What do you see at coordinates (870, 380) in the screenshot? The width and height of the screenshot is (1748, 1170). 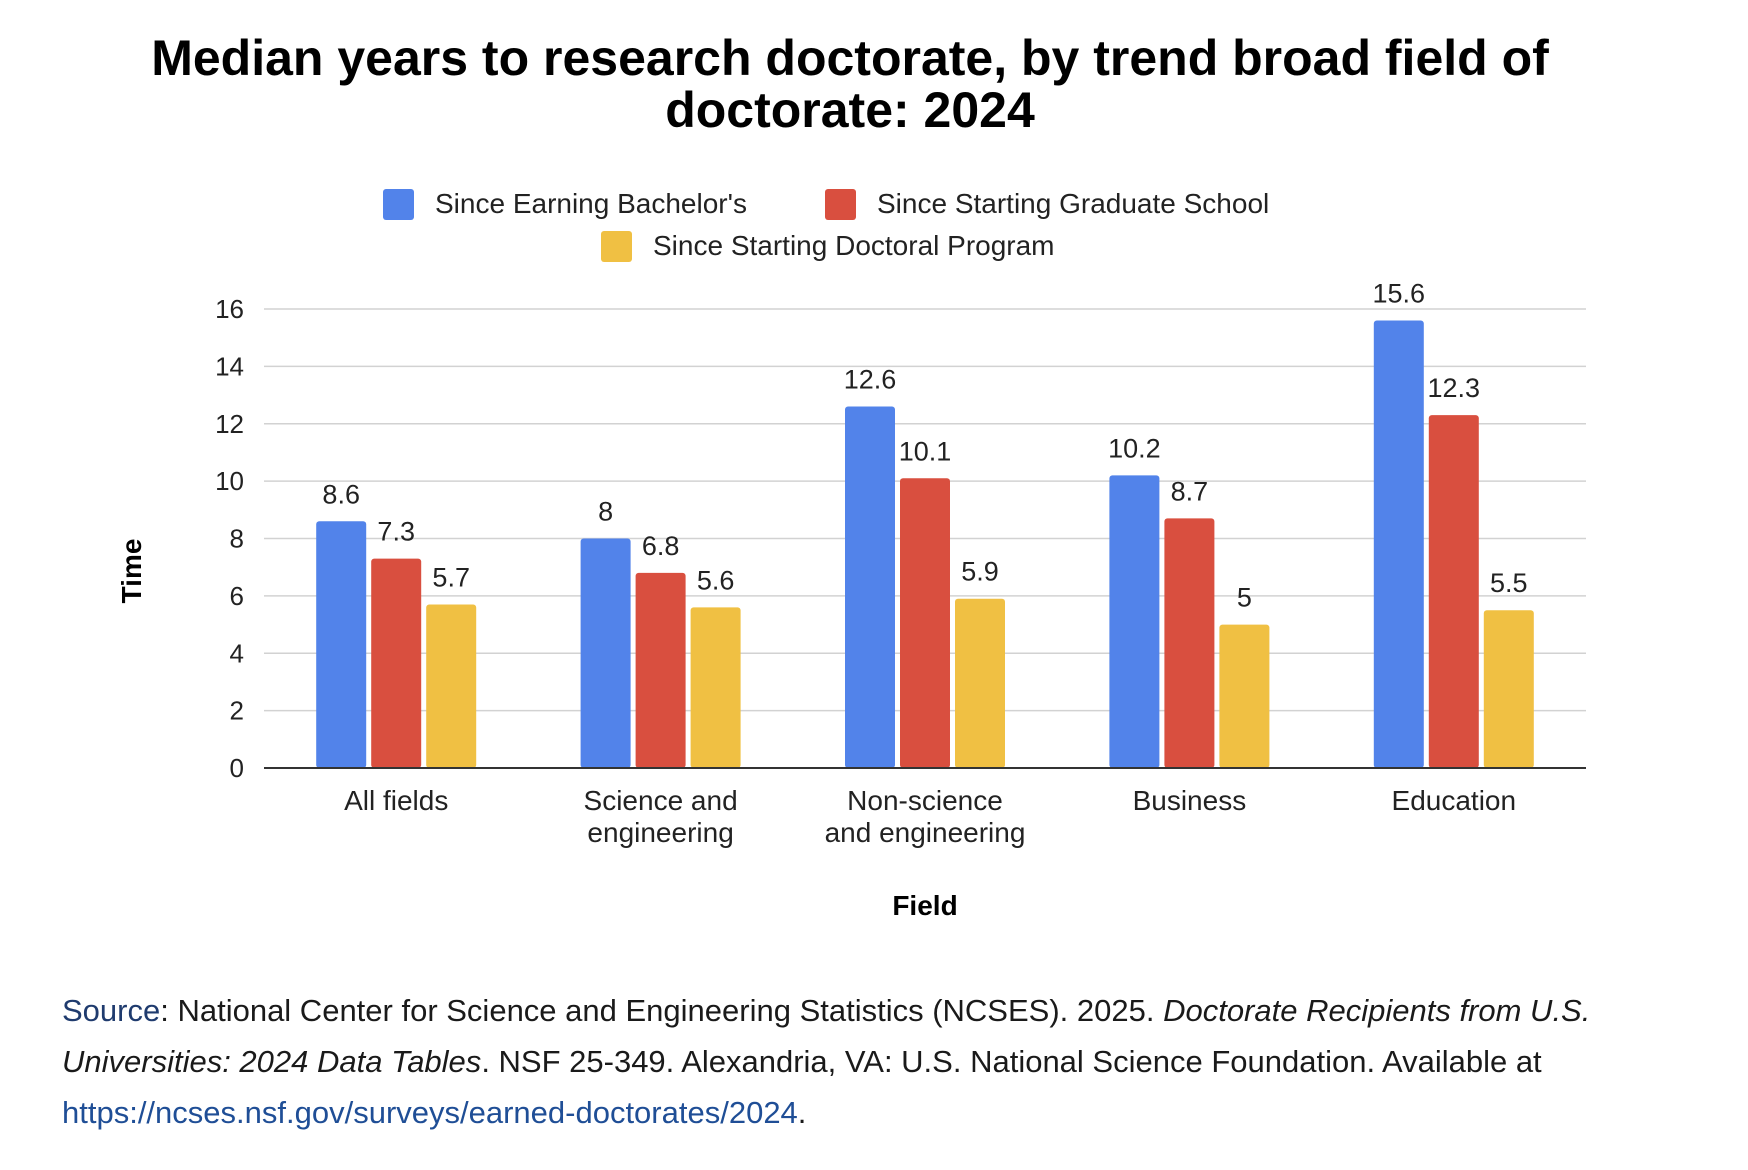 I see `data-label: 12.6` at bounding box center [870, 380].